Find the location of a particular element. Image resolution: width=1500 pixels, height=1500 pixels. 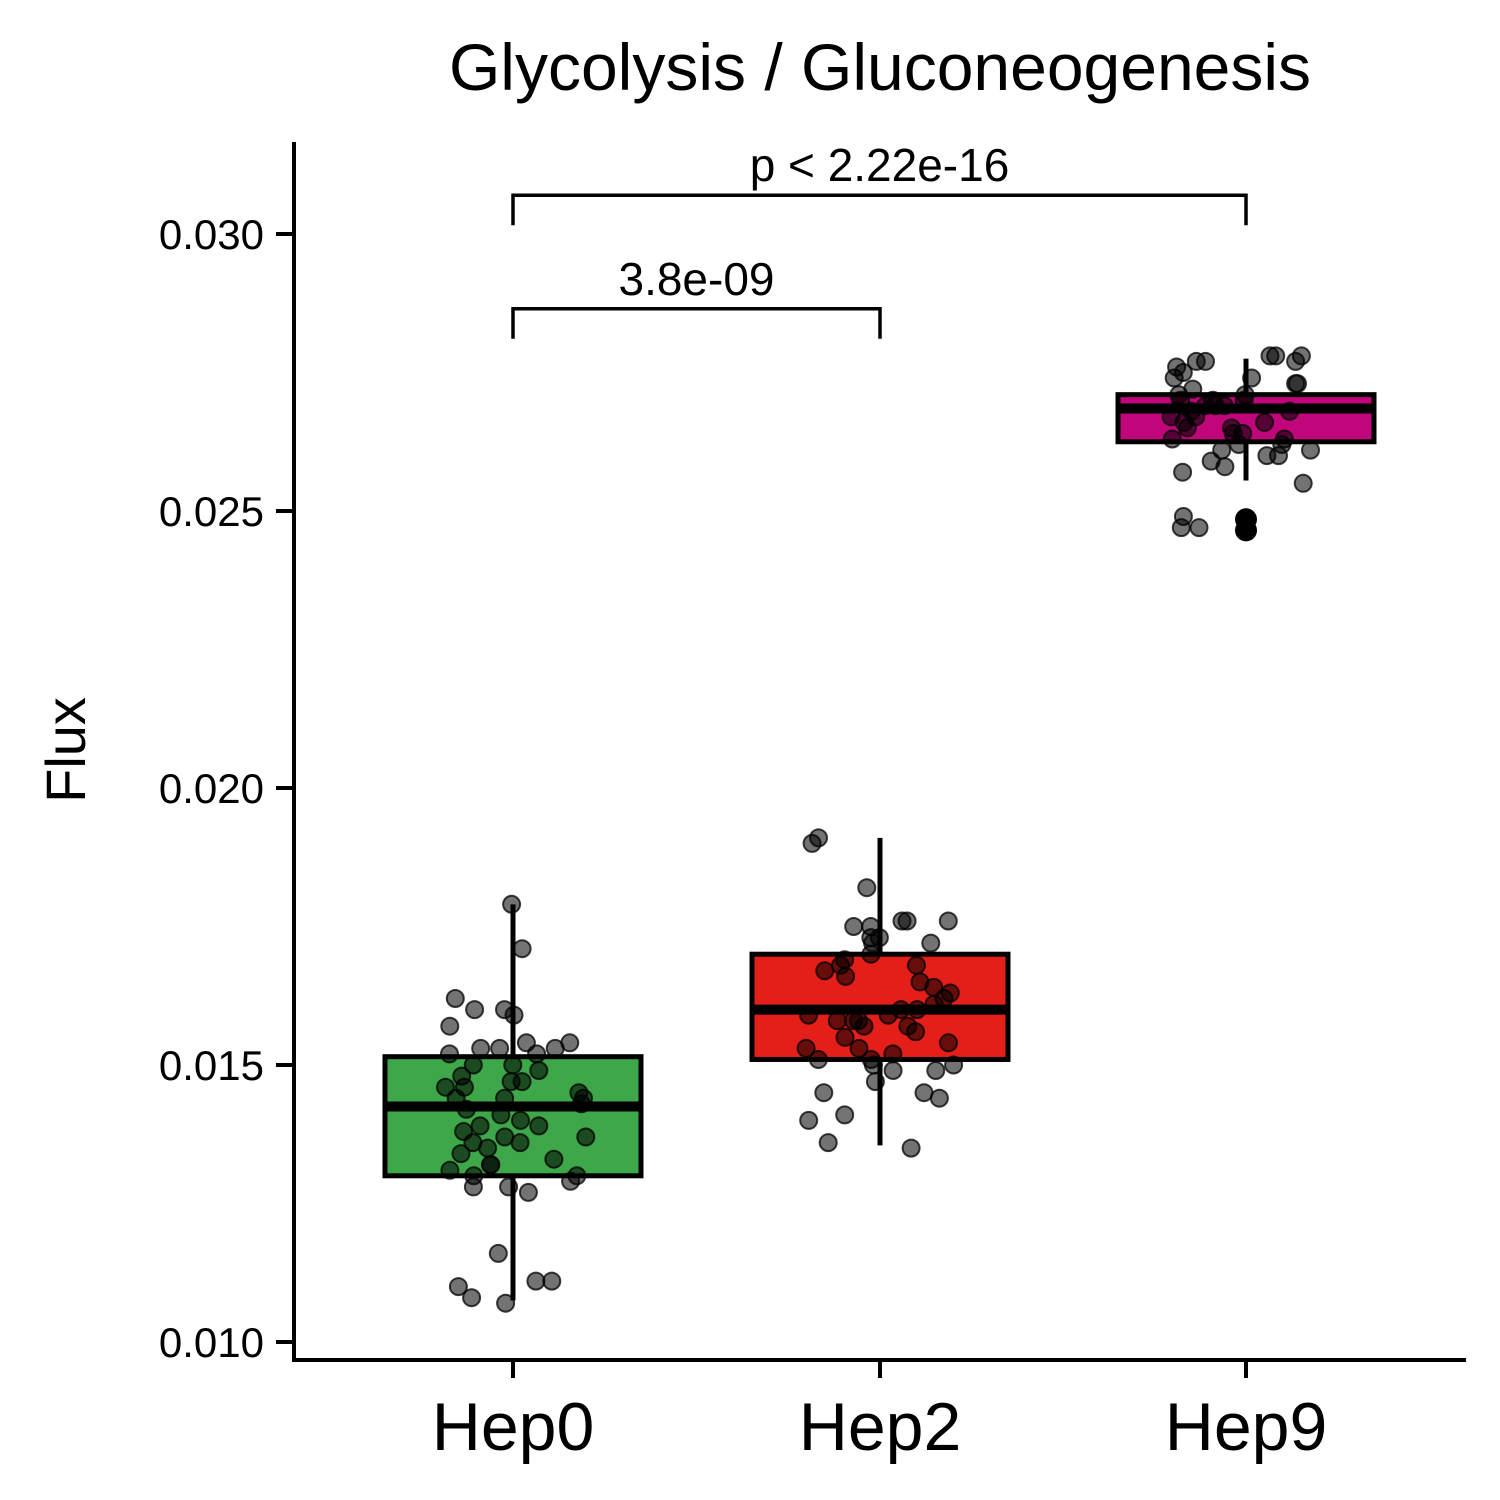

comparison-brackets: 3.8e-09 p < 2.22e-16 is located at coordinates (879, 239).